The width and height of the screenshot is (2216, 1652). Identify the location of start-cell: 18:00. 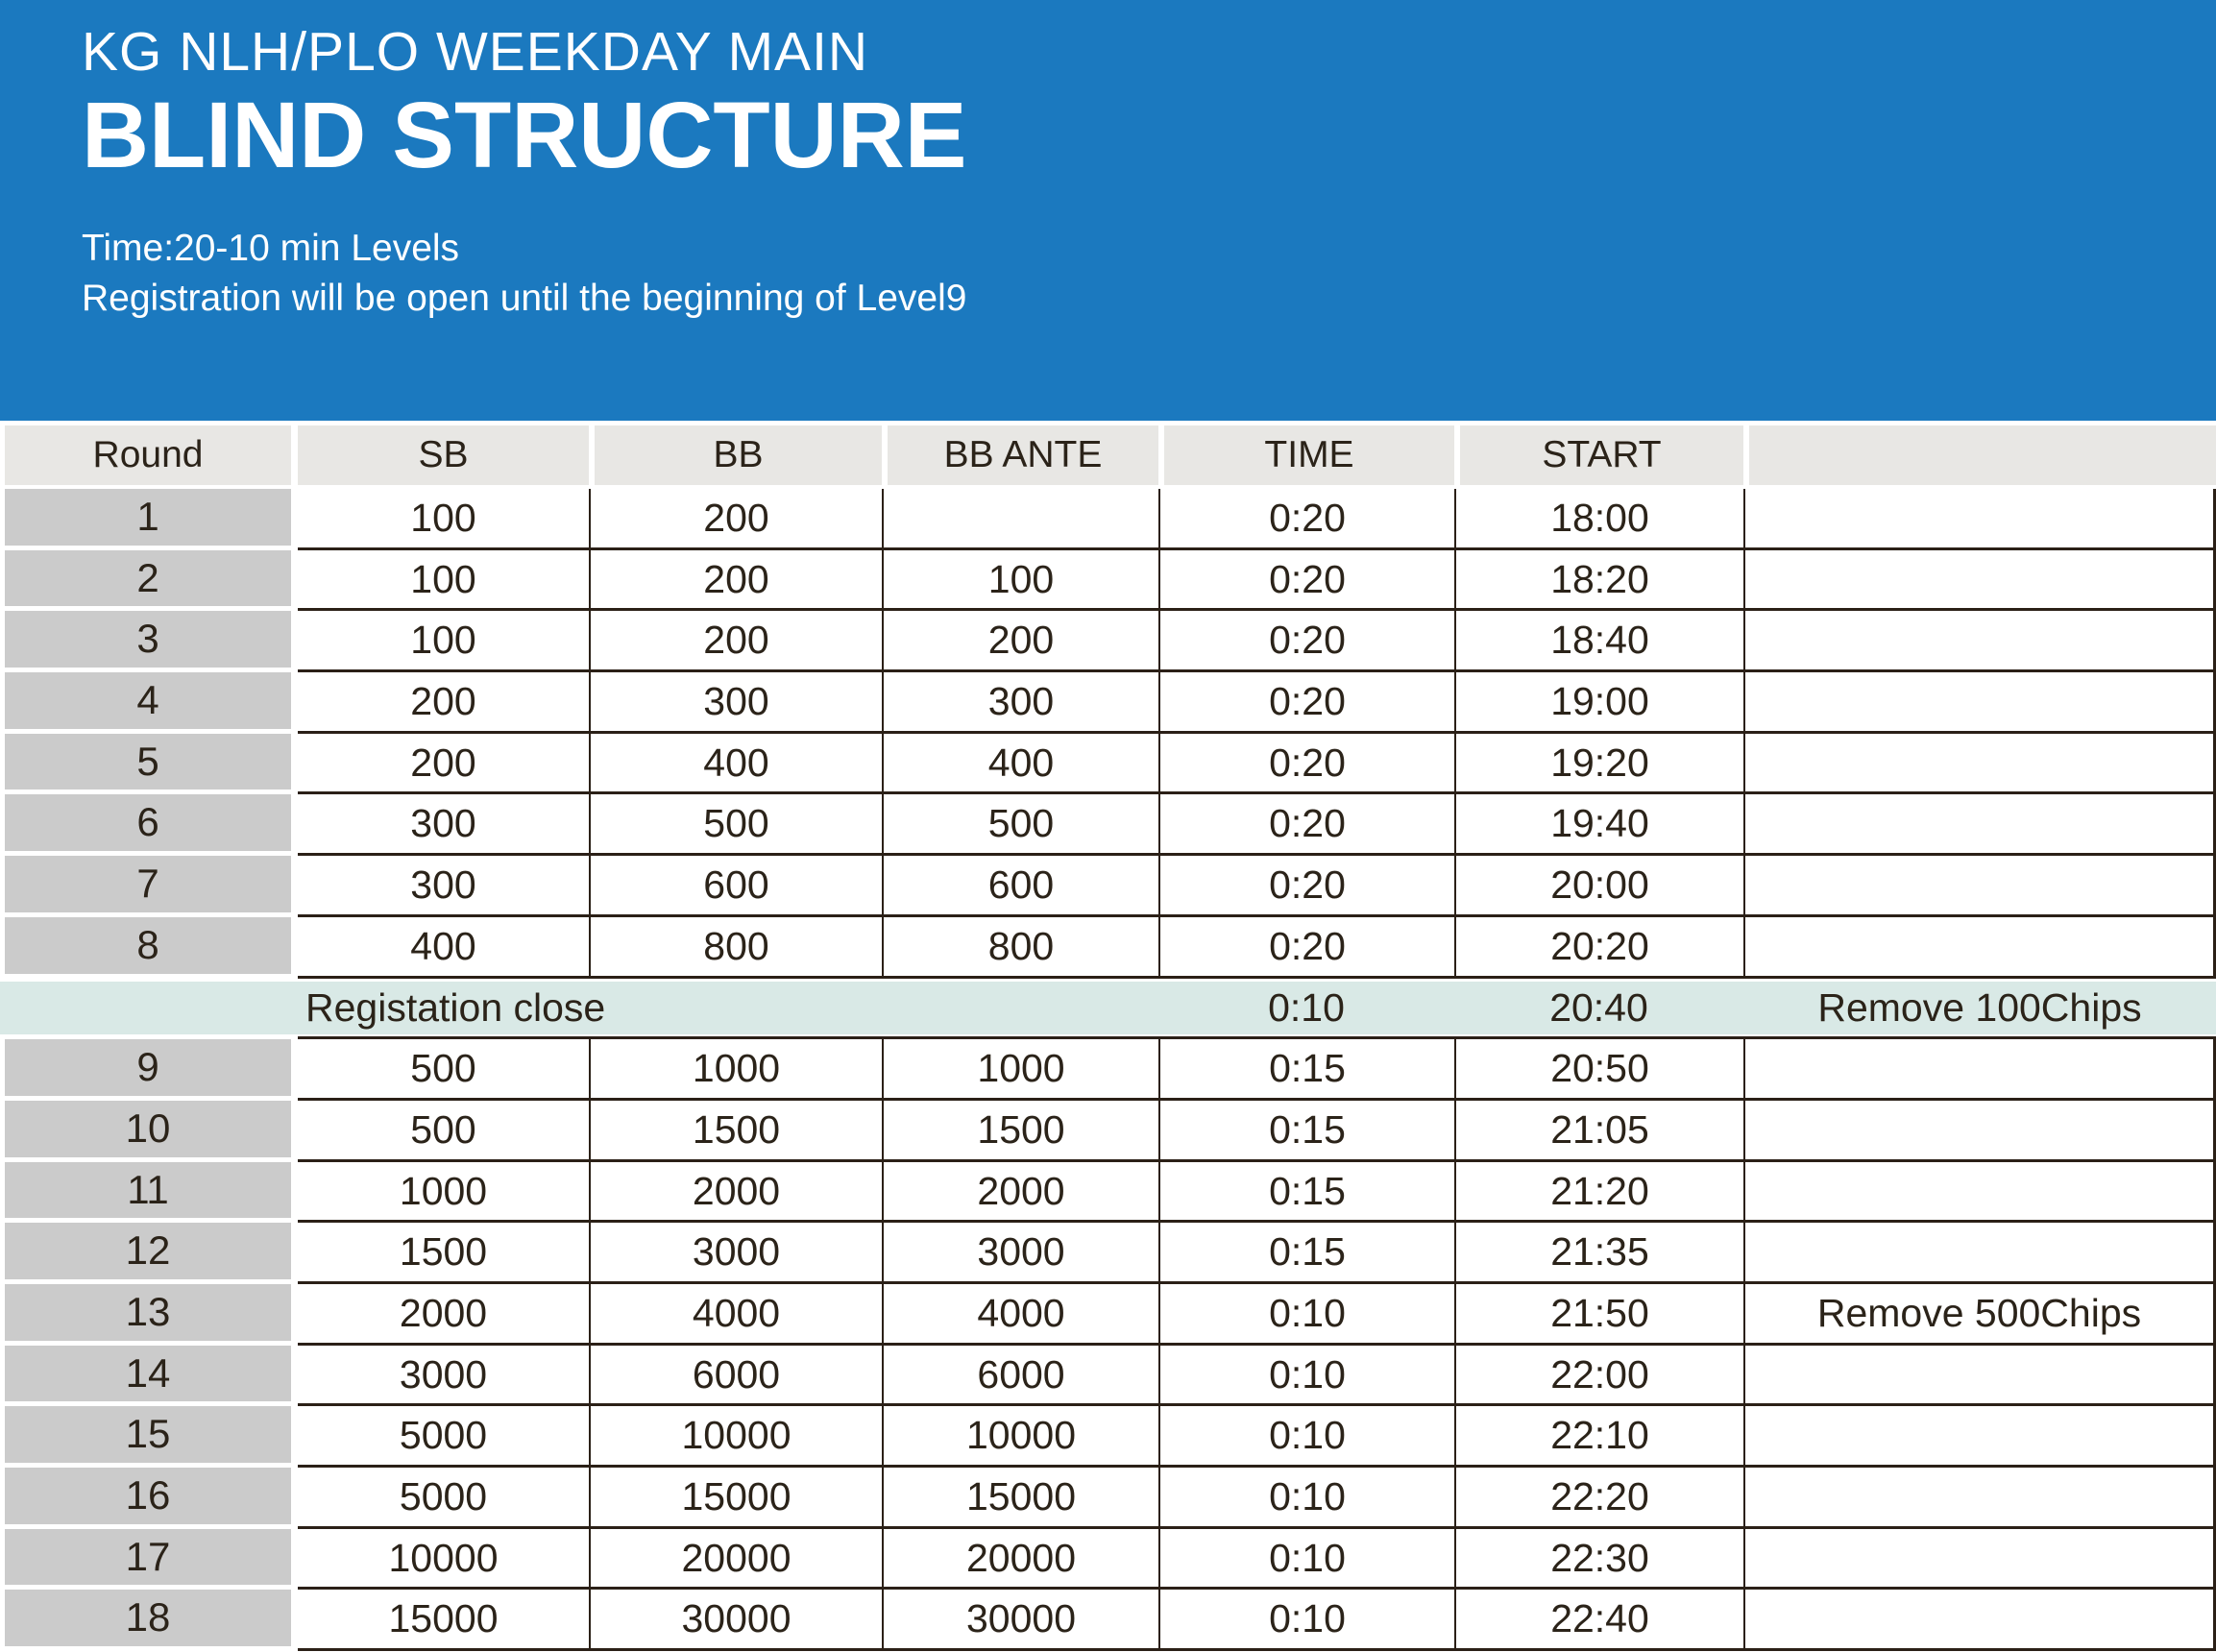
(1598, 519).